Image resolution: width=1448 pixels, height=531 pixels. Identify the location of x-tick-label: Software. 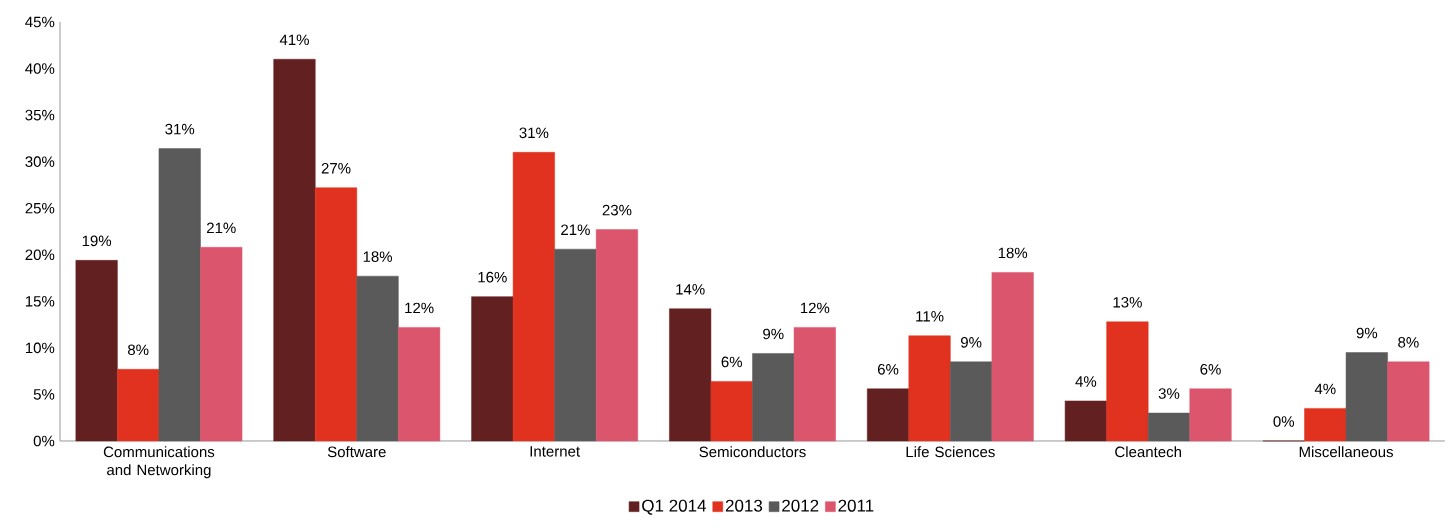
(356, 452).